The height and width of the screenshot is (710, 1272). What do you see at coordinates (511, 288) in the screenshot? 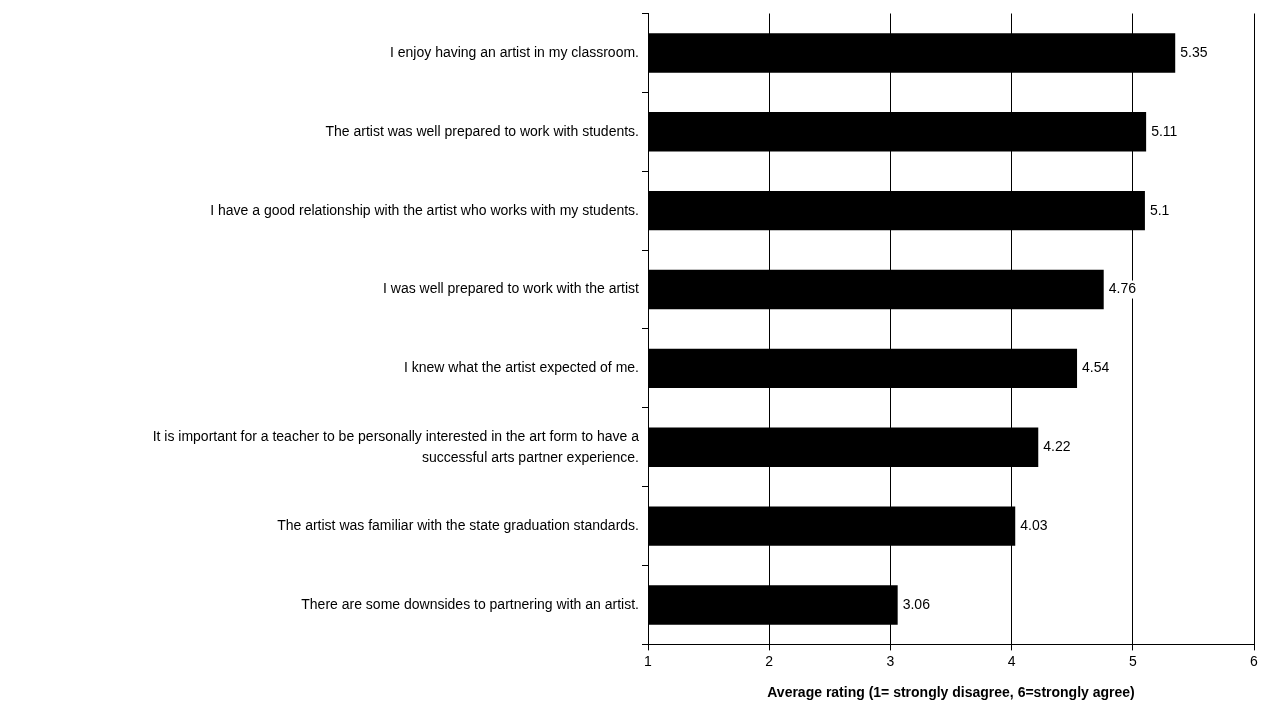
I see `y-tick-label: I was well prepared to work with the artist` at bounding box center [511, 288].